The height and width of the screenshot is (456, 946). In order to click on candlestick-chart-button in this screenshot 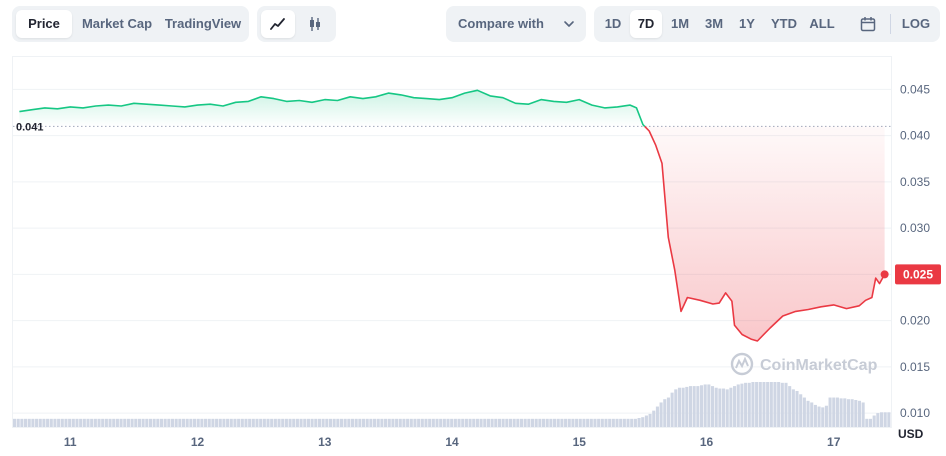, I will do `click(315, 24)`.